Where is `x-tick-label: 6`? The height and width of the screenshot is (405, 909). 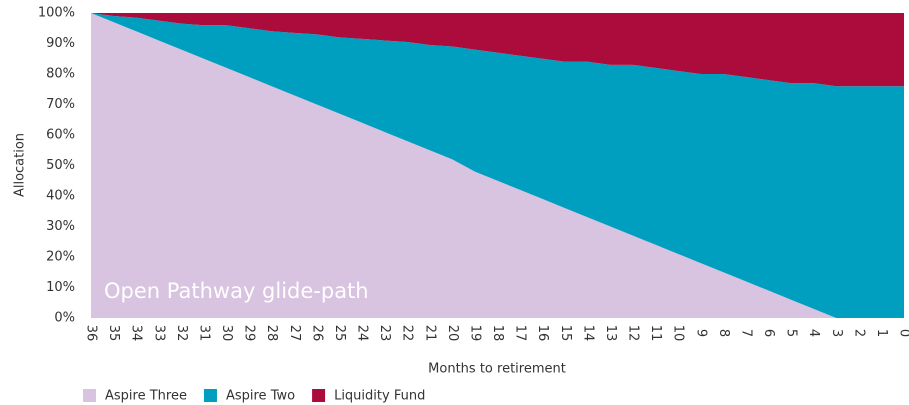
x-tick-label: 6 is located at coordinates (768, 333).